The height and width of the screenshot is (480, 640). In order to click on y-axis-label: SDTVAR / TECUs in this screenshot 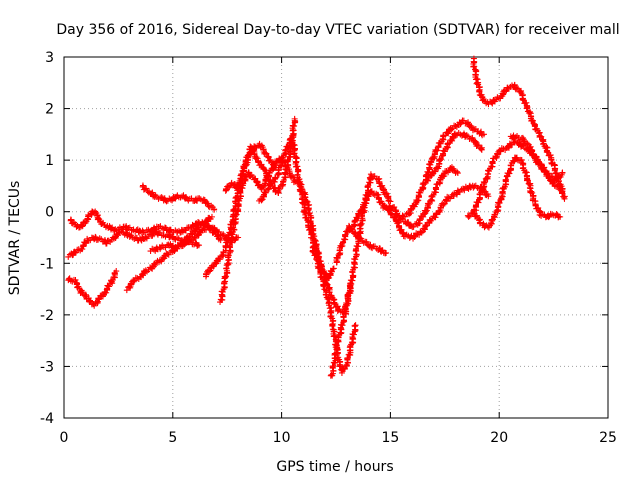, I will do `click(15, 238)`.